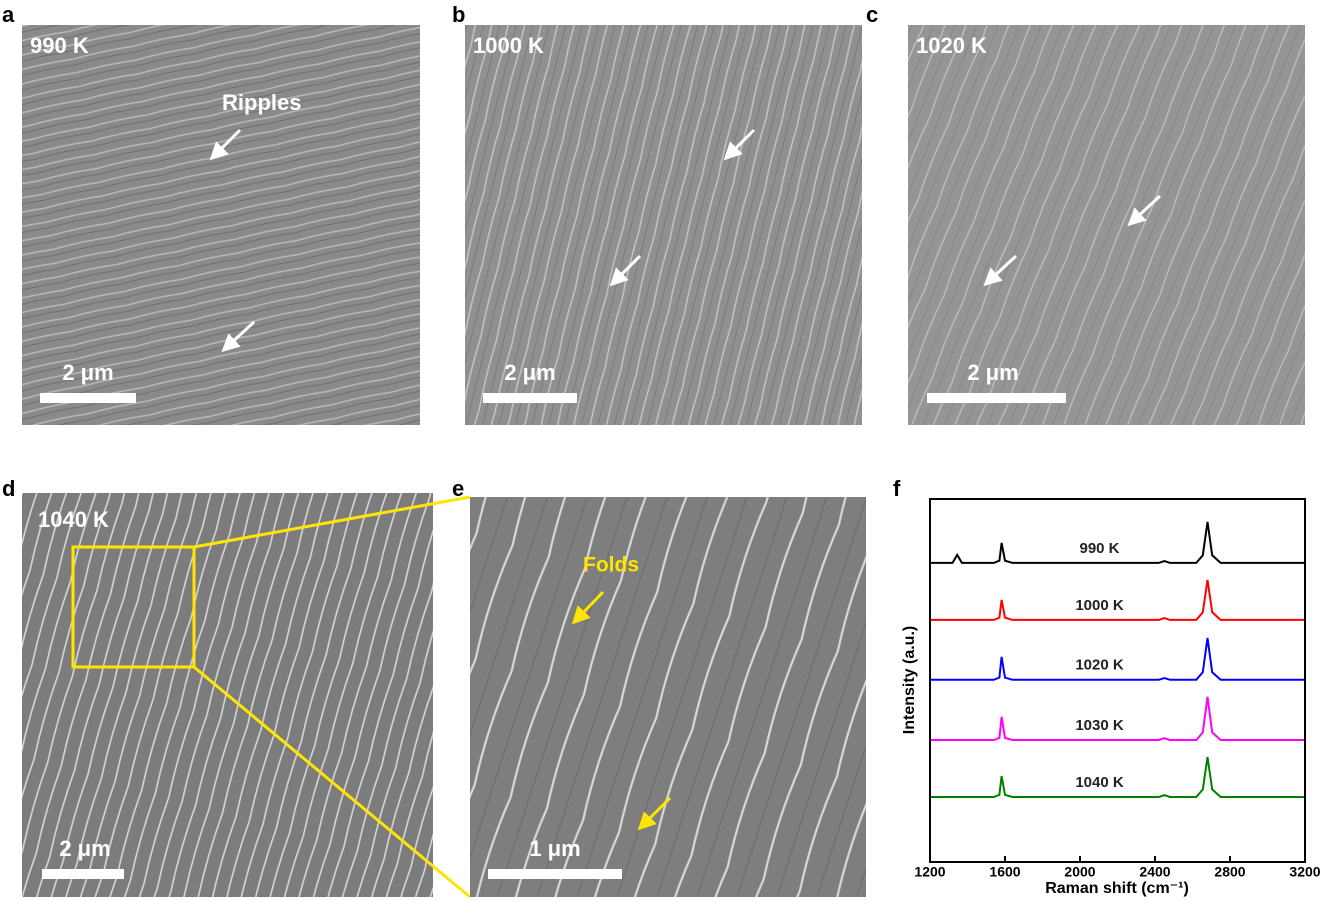 This screenshot has width=1327, height=901. What do you see at coordinates (1099, 605) in the screenshot?
I see `series-label: 1000 K` at bounding box center [1099, 605].